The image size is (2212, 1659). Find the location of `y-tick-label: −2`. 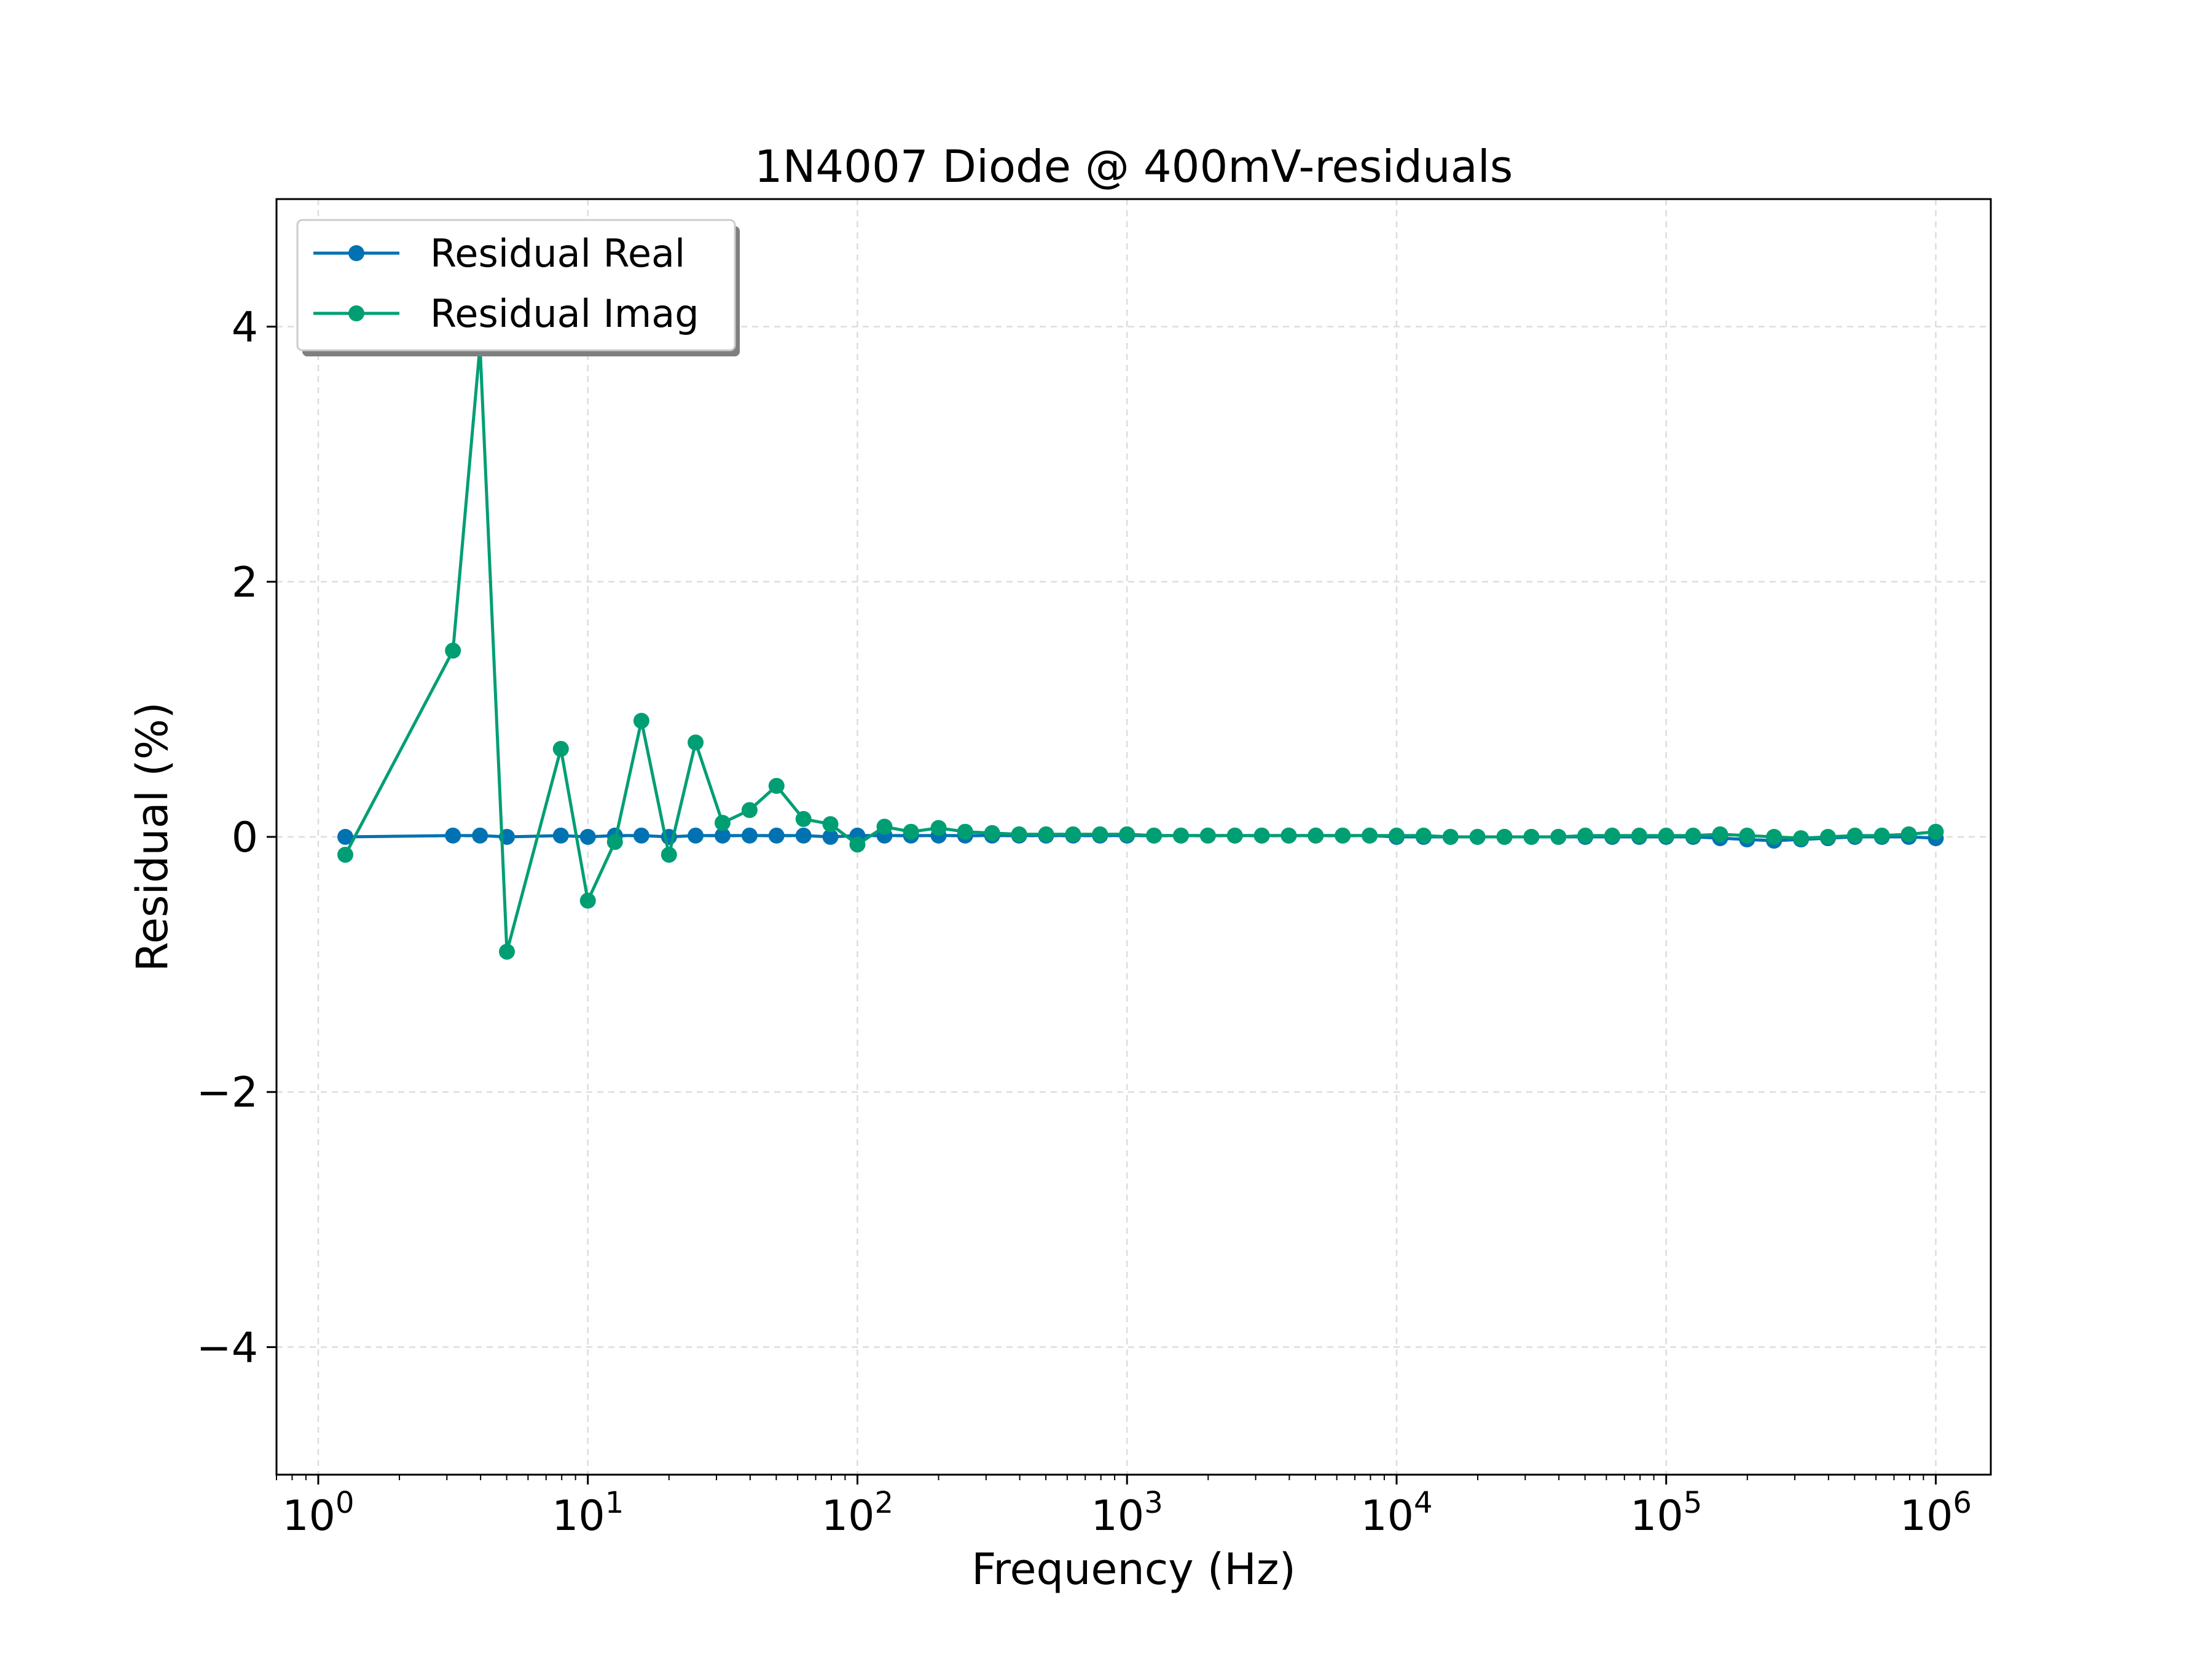

y-tick-label: −2 is located at coordinates (227, 1093).